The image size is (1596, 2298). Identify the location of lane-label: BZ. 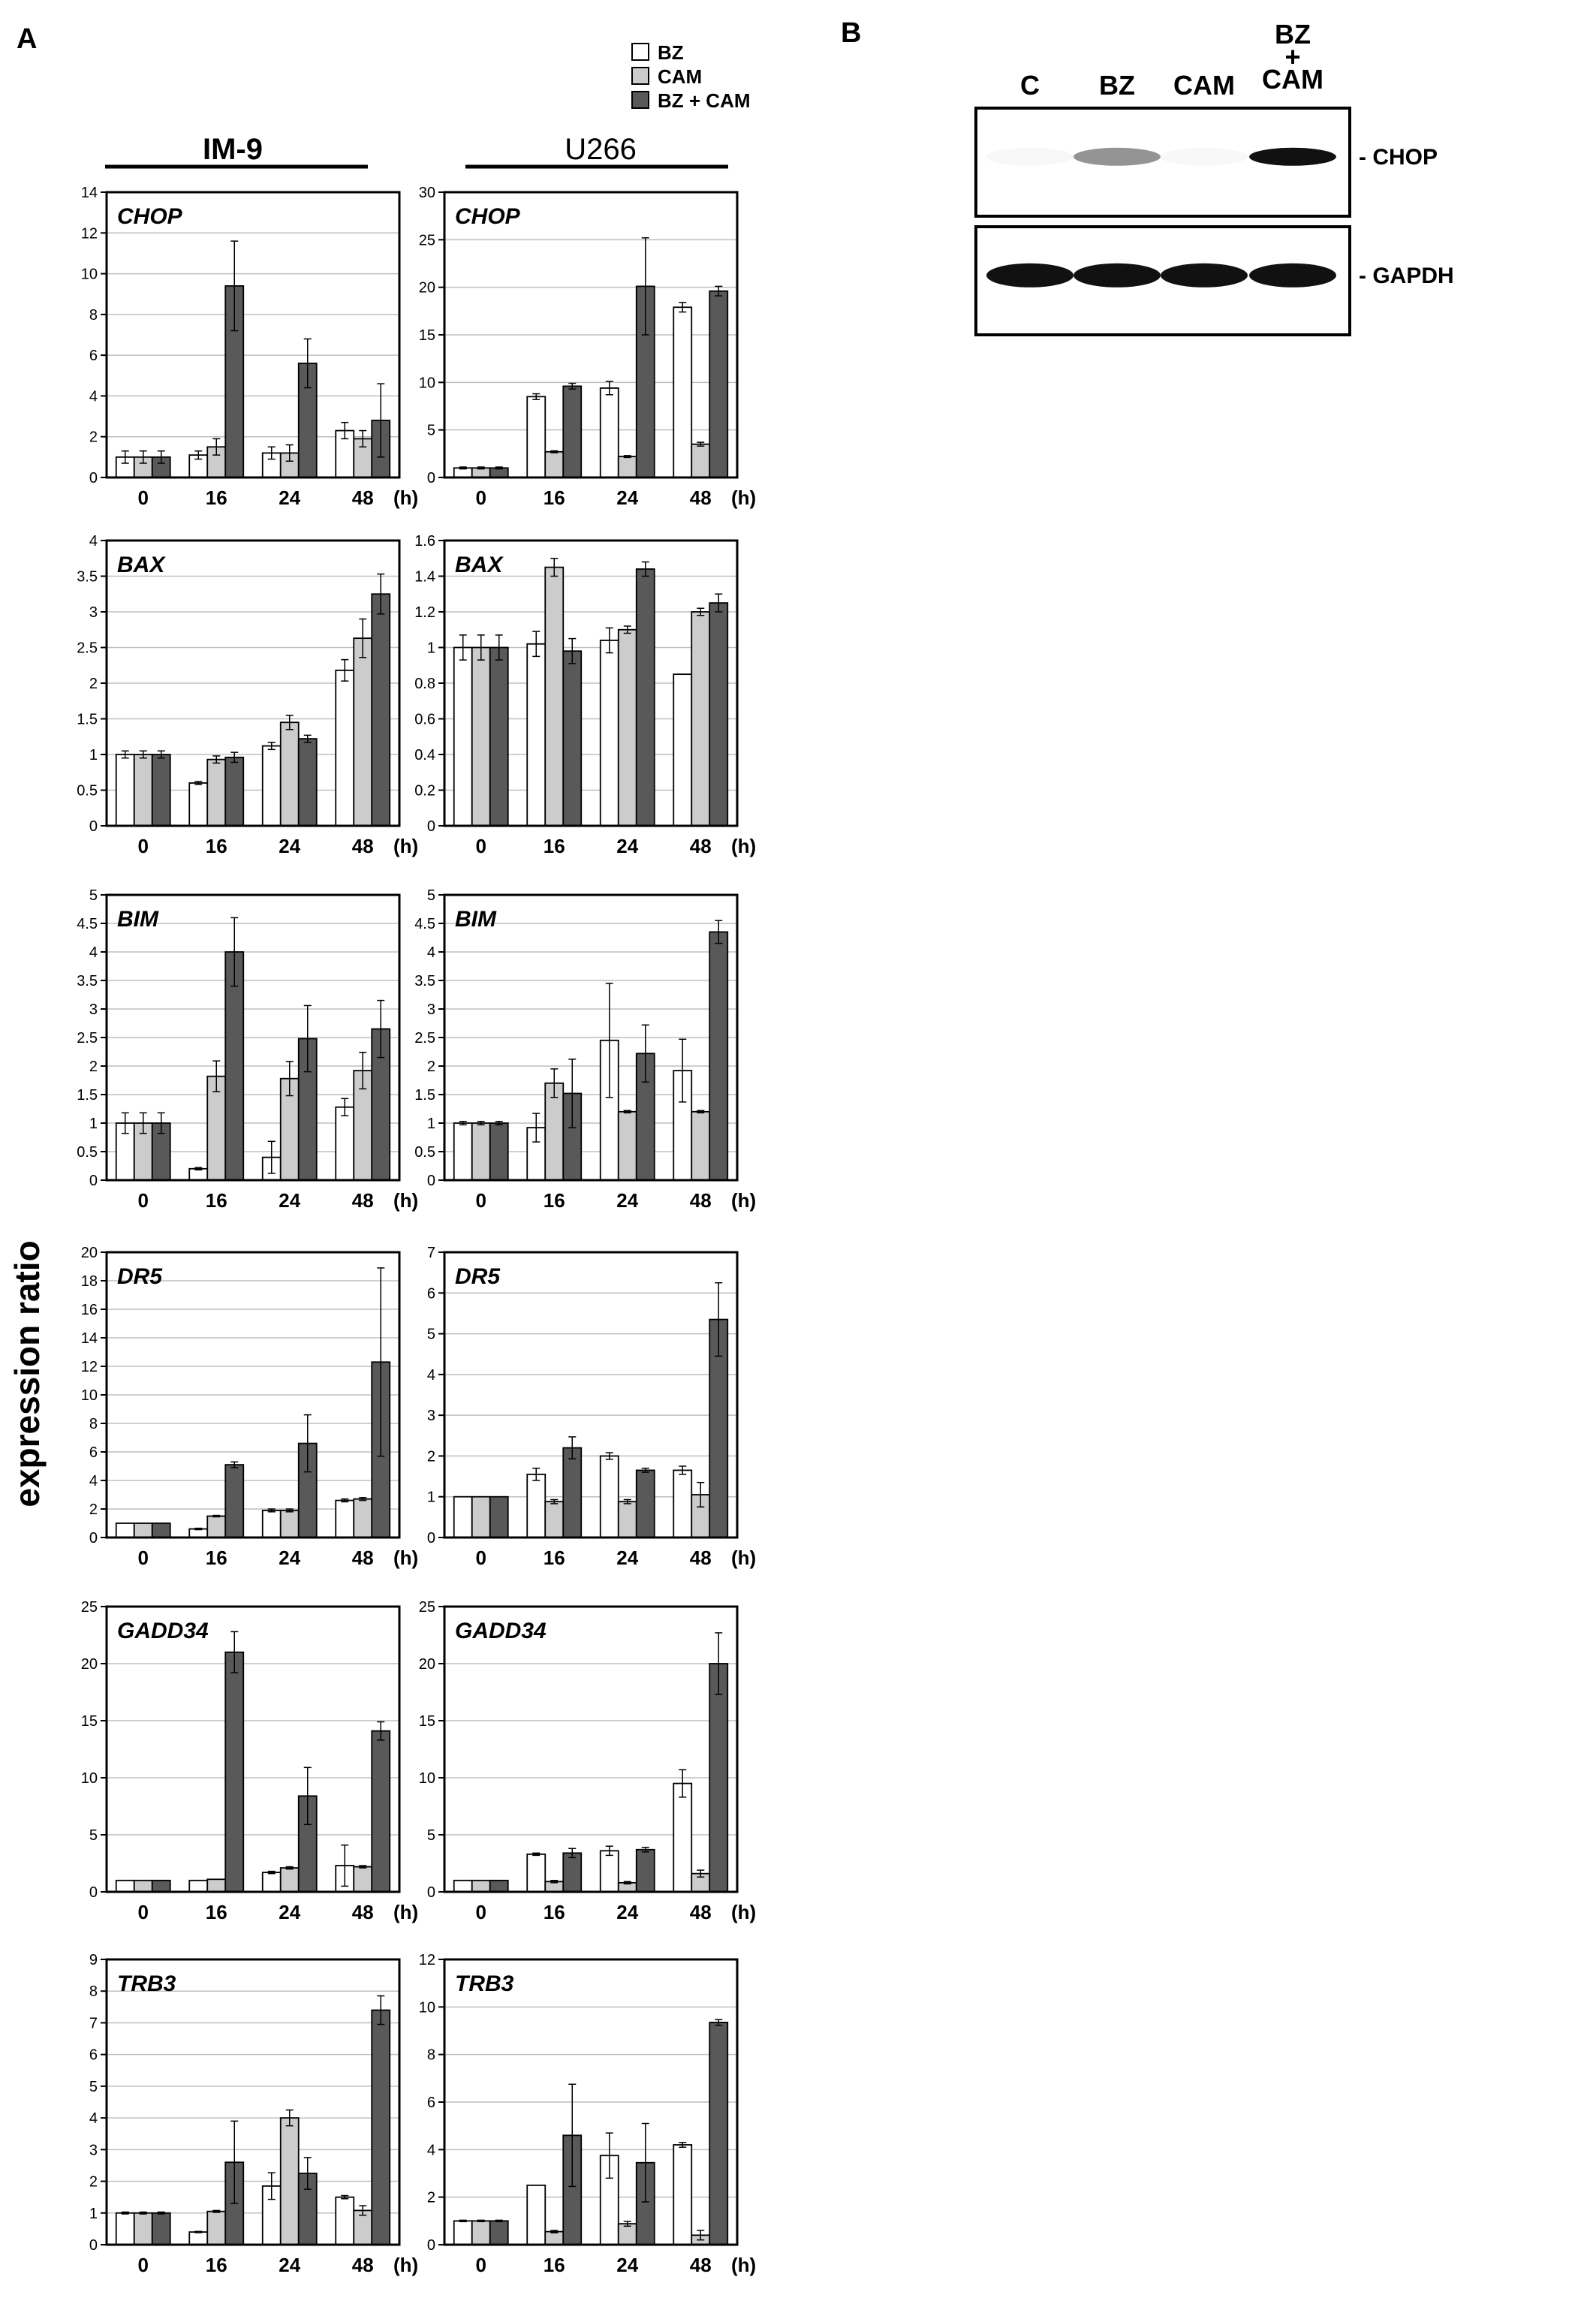
(1117, 86).